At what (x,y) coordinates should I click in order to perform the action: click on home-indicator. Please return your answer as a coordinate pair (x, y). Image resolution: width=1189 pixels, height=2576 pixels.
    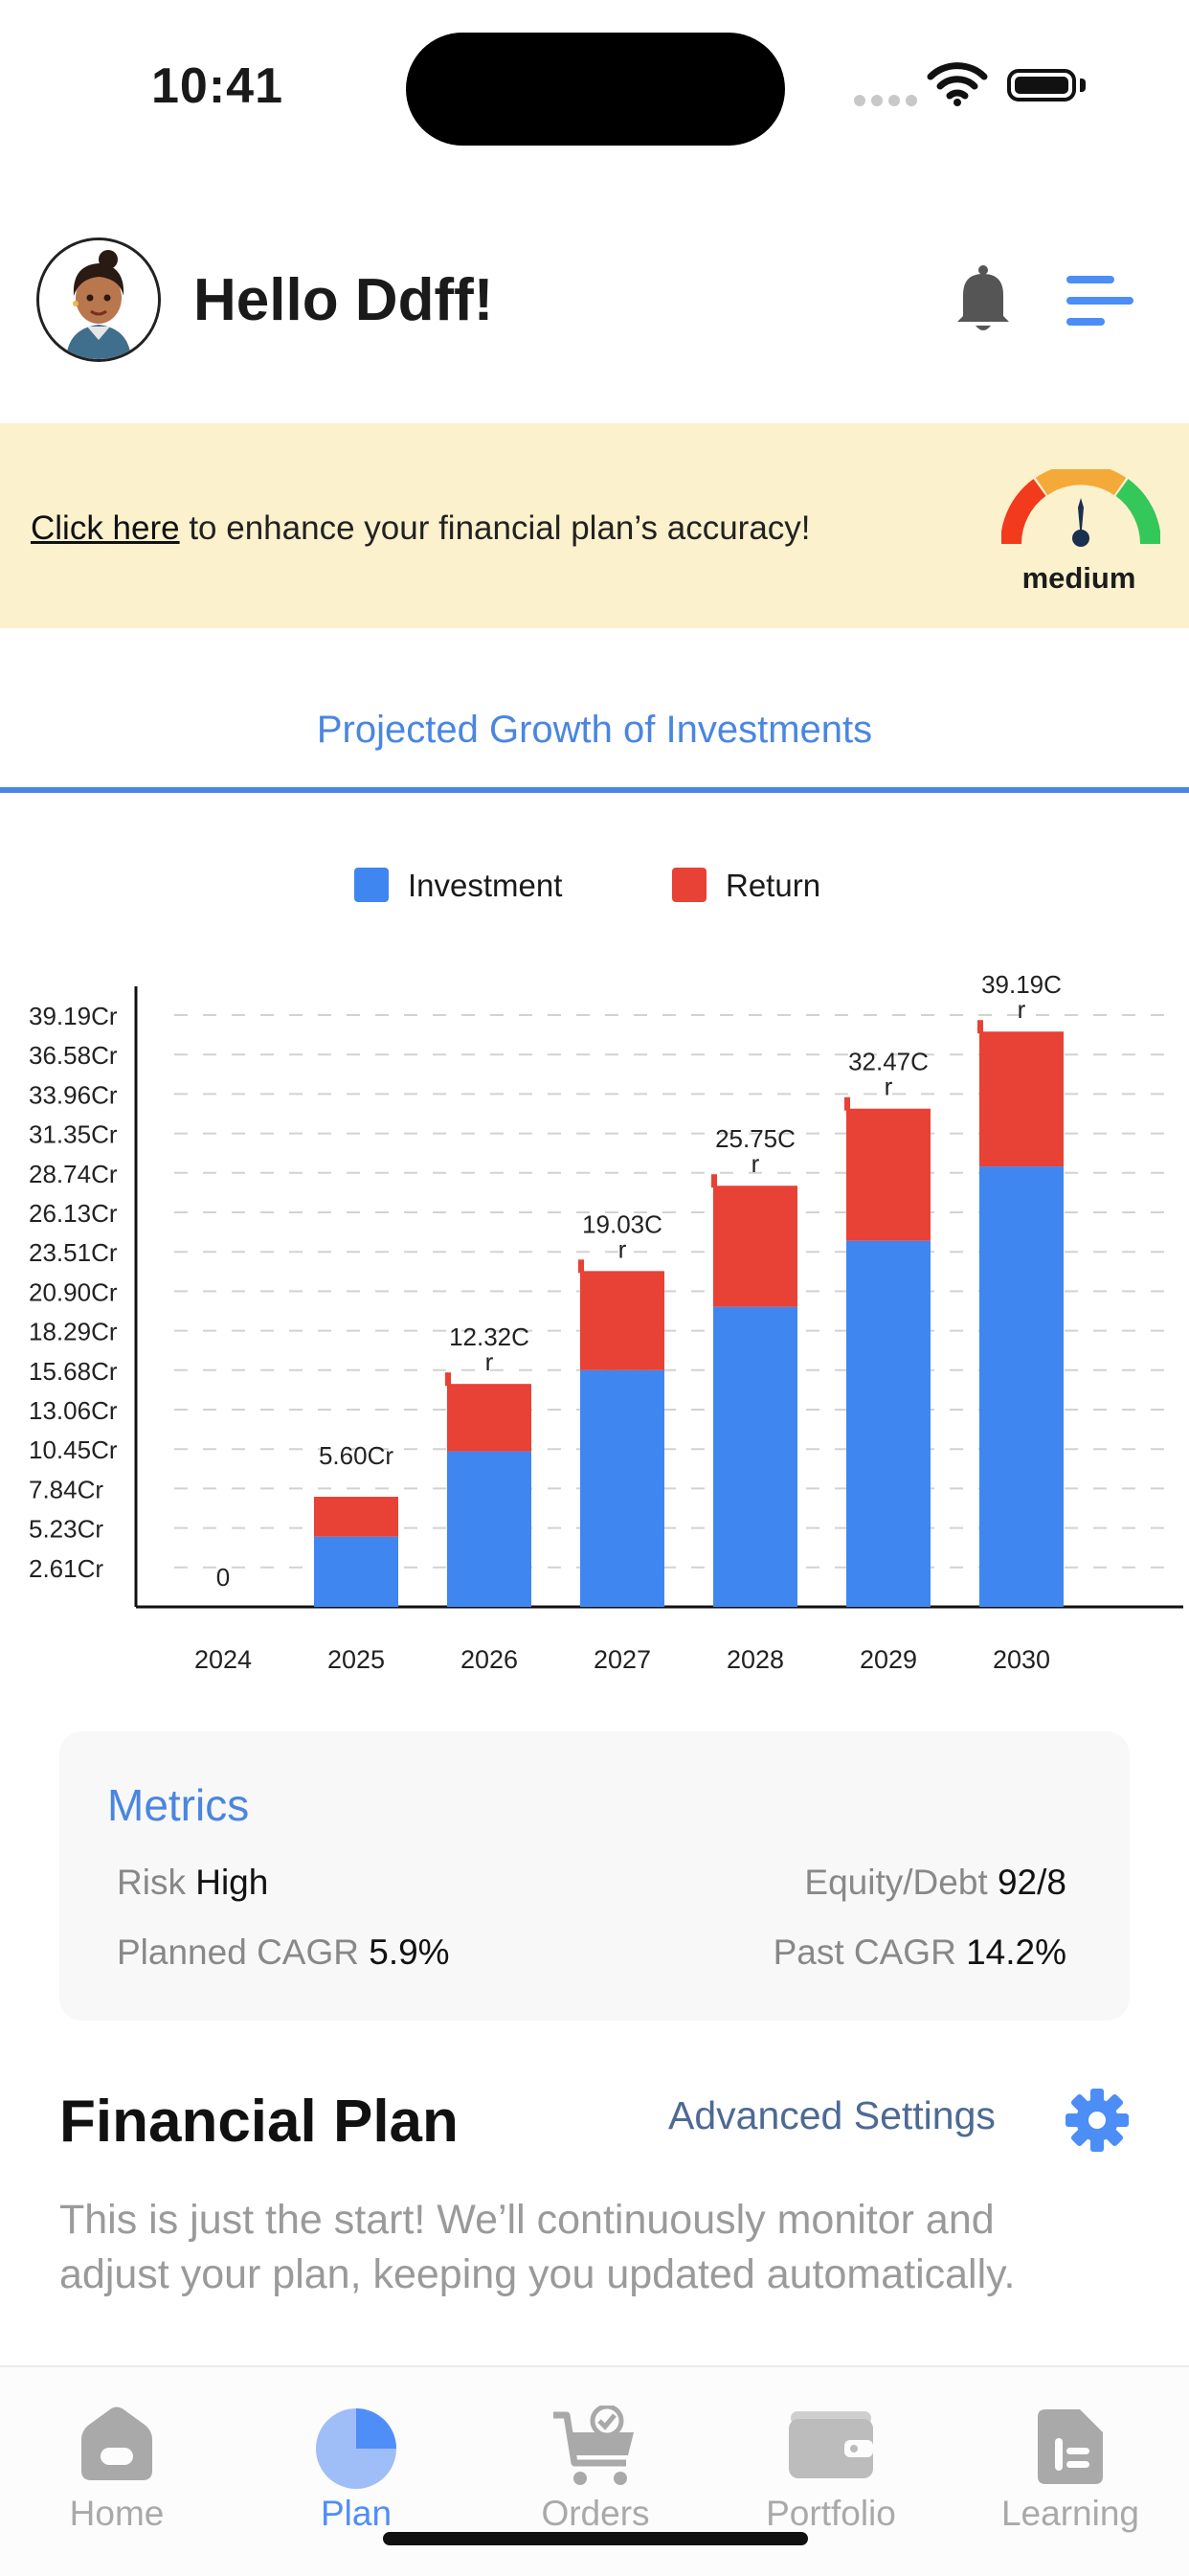
    Looking at the image, I should click on (595, 2538).